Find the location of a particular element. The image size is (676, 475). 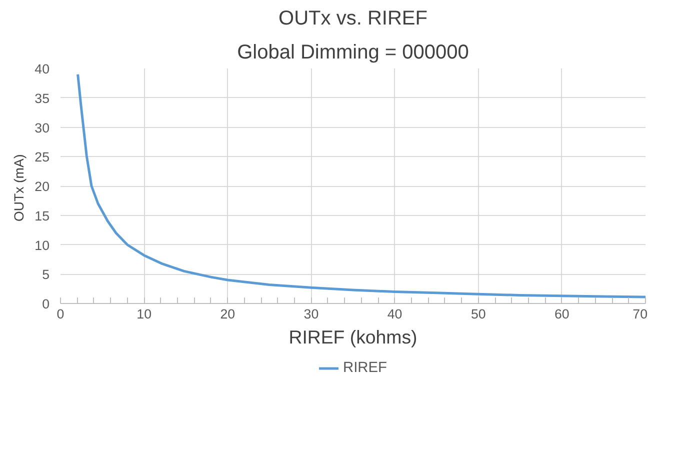

y-tick-label: 5 is located at coordinates (46, 274).